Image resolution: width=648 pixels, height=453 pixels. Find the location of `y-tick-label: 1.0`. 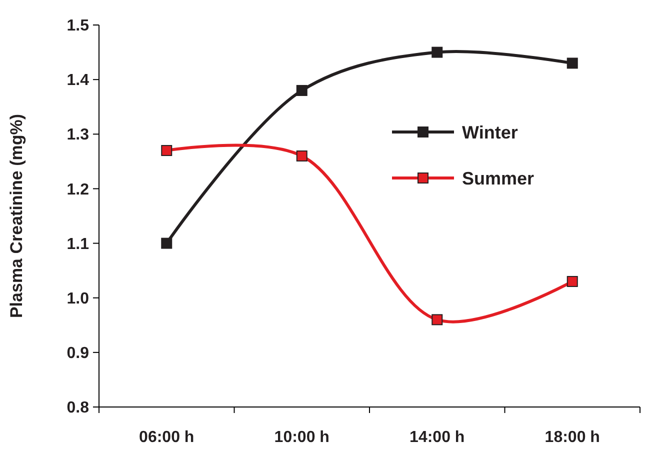

y-tick-label: 1.0 is located at coordinates (78, 299).